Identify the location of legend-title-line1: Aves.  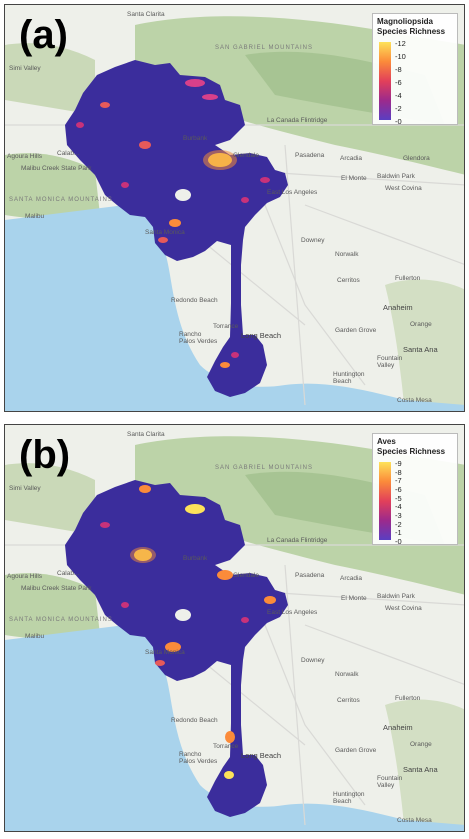
(386, 441).